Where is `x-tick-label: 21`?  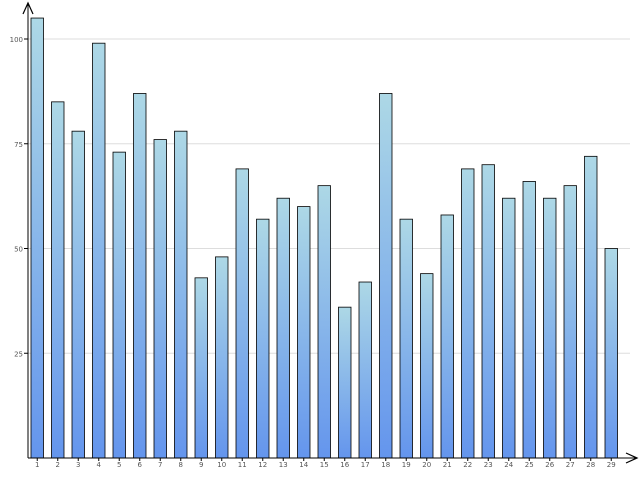
x-tick-label: 21 is located at coordinates (447, 465).